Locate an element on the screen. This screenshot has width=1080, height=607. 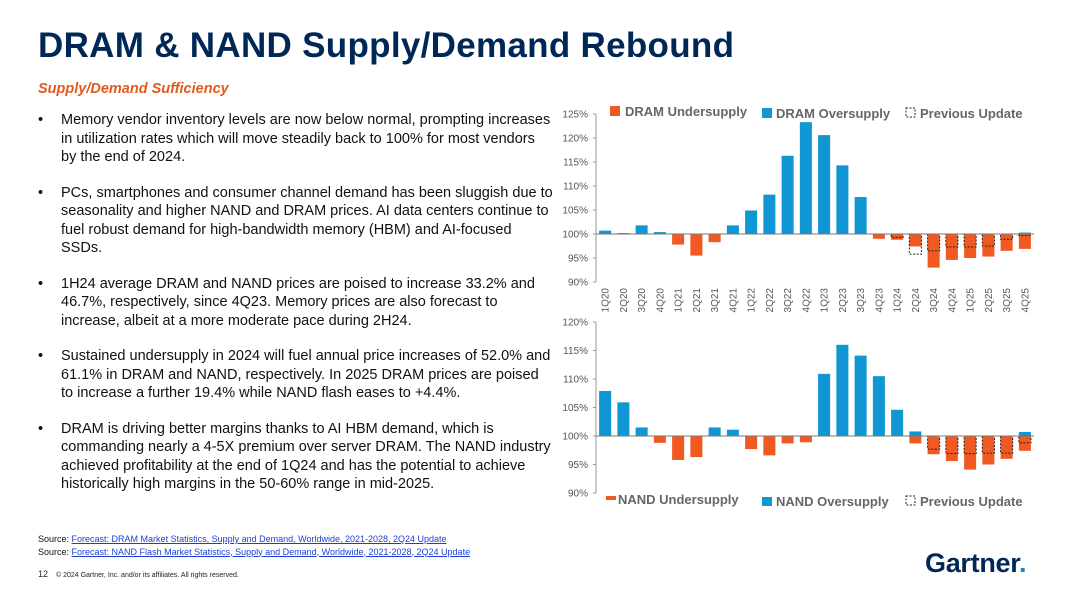
x-tick-label: 1Q21 is located at coordinates (679, 300).